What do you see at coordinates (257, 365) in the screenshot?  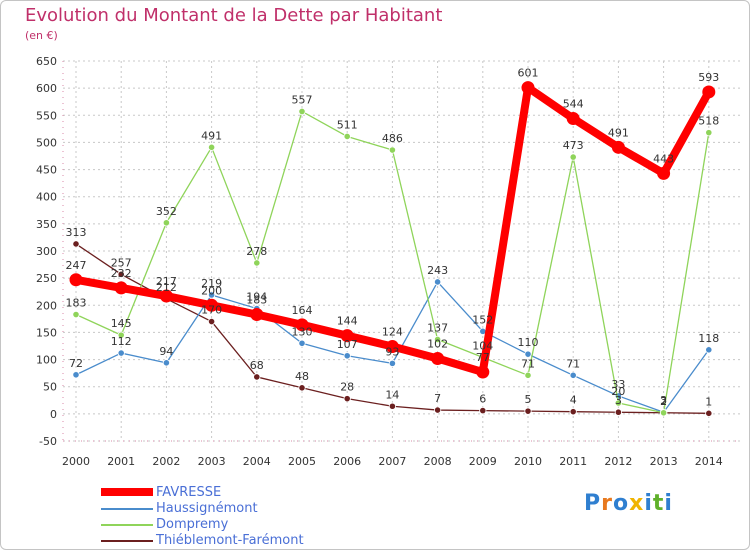 I see `data-label: 68` at bounding box center [257, 365].